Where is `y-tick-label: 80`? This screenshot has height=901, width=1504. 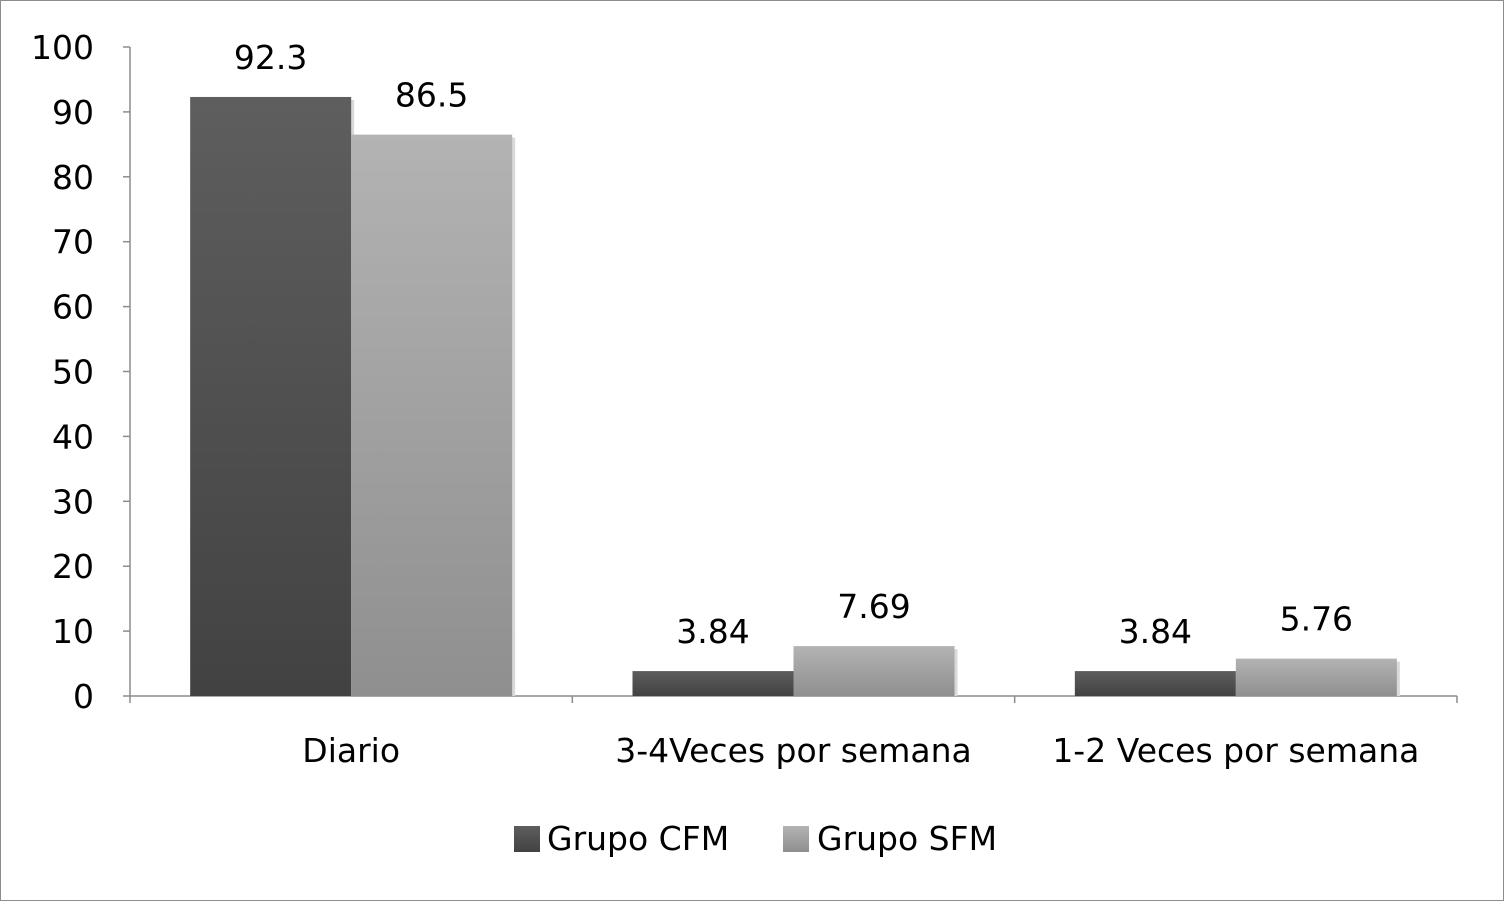 y-tick-label: 80 is located at coordinates (73, 177).